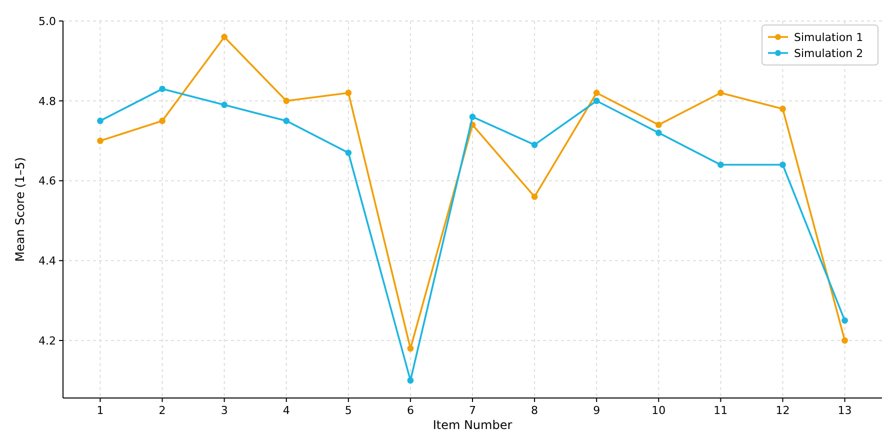 This screenshot has width=896, height=441. What do you see at coordinates (829, 53) in the screenshot?
I see `legend-label: Simulation 2` at bounding box center [829, 53].